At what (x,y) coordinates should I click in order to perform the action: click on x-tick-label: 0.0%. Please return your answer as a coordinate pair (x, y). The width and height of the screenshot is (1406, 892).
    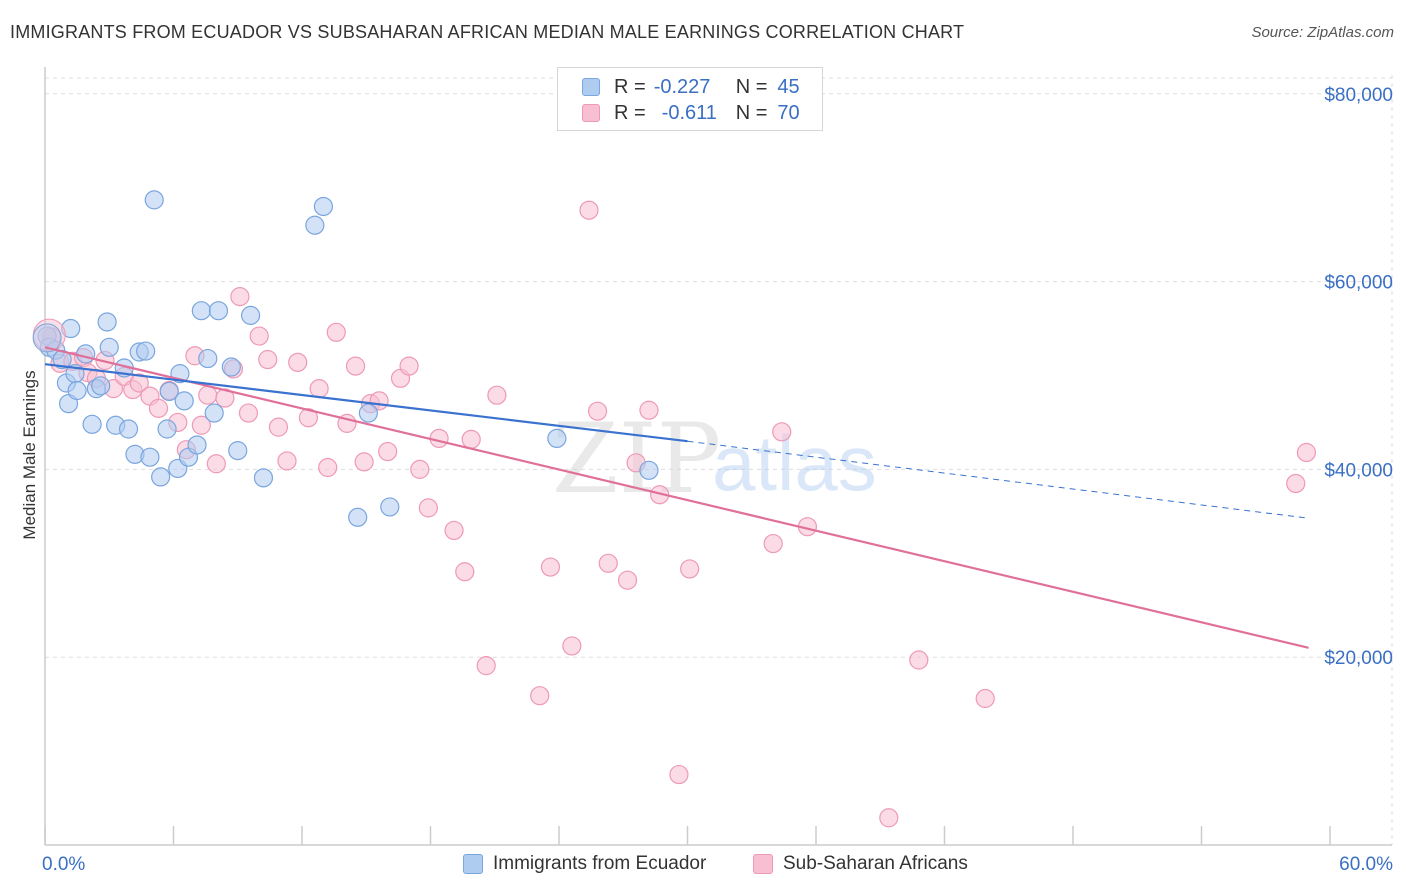
    Looking at the image, I should click on (63, 864).